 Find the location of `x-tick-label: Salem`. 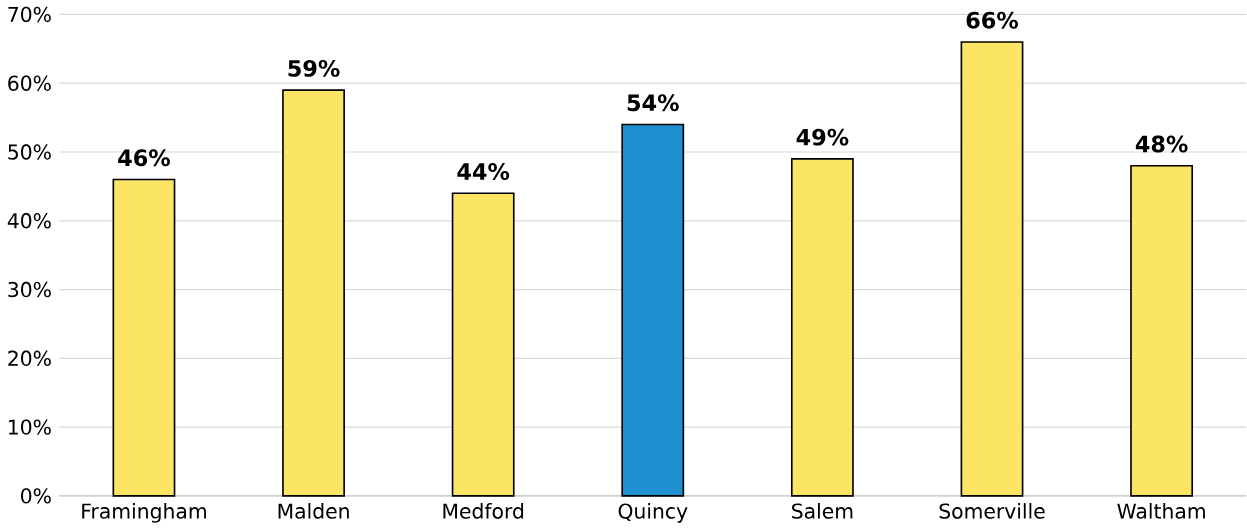

x-tick-label: Salem is located at coordinates (822, 511).